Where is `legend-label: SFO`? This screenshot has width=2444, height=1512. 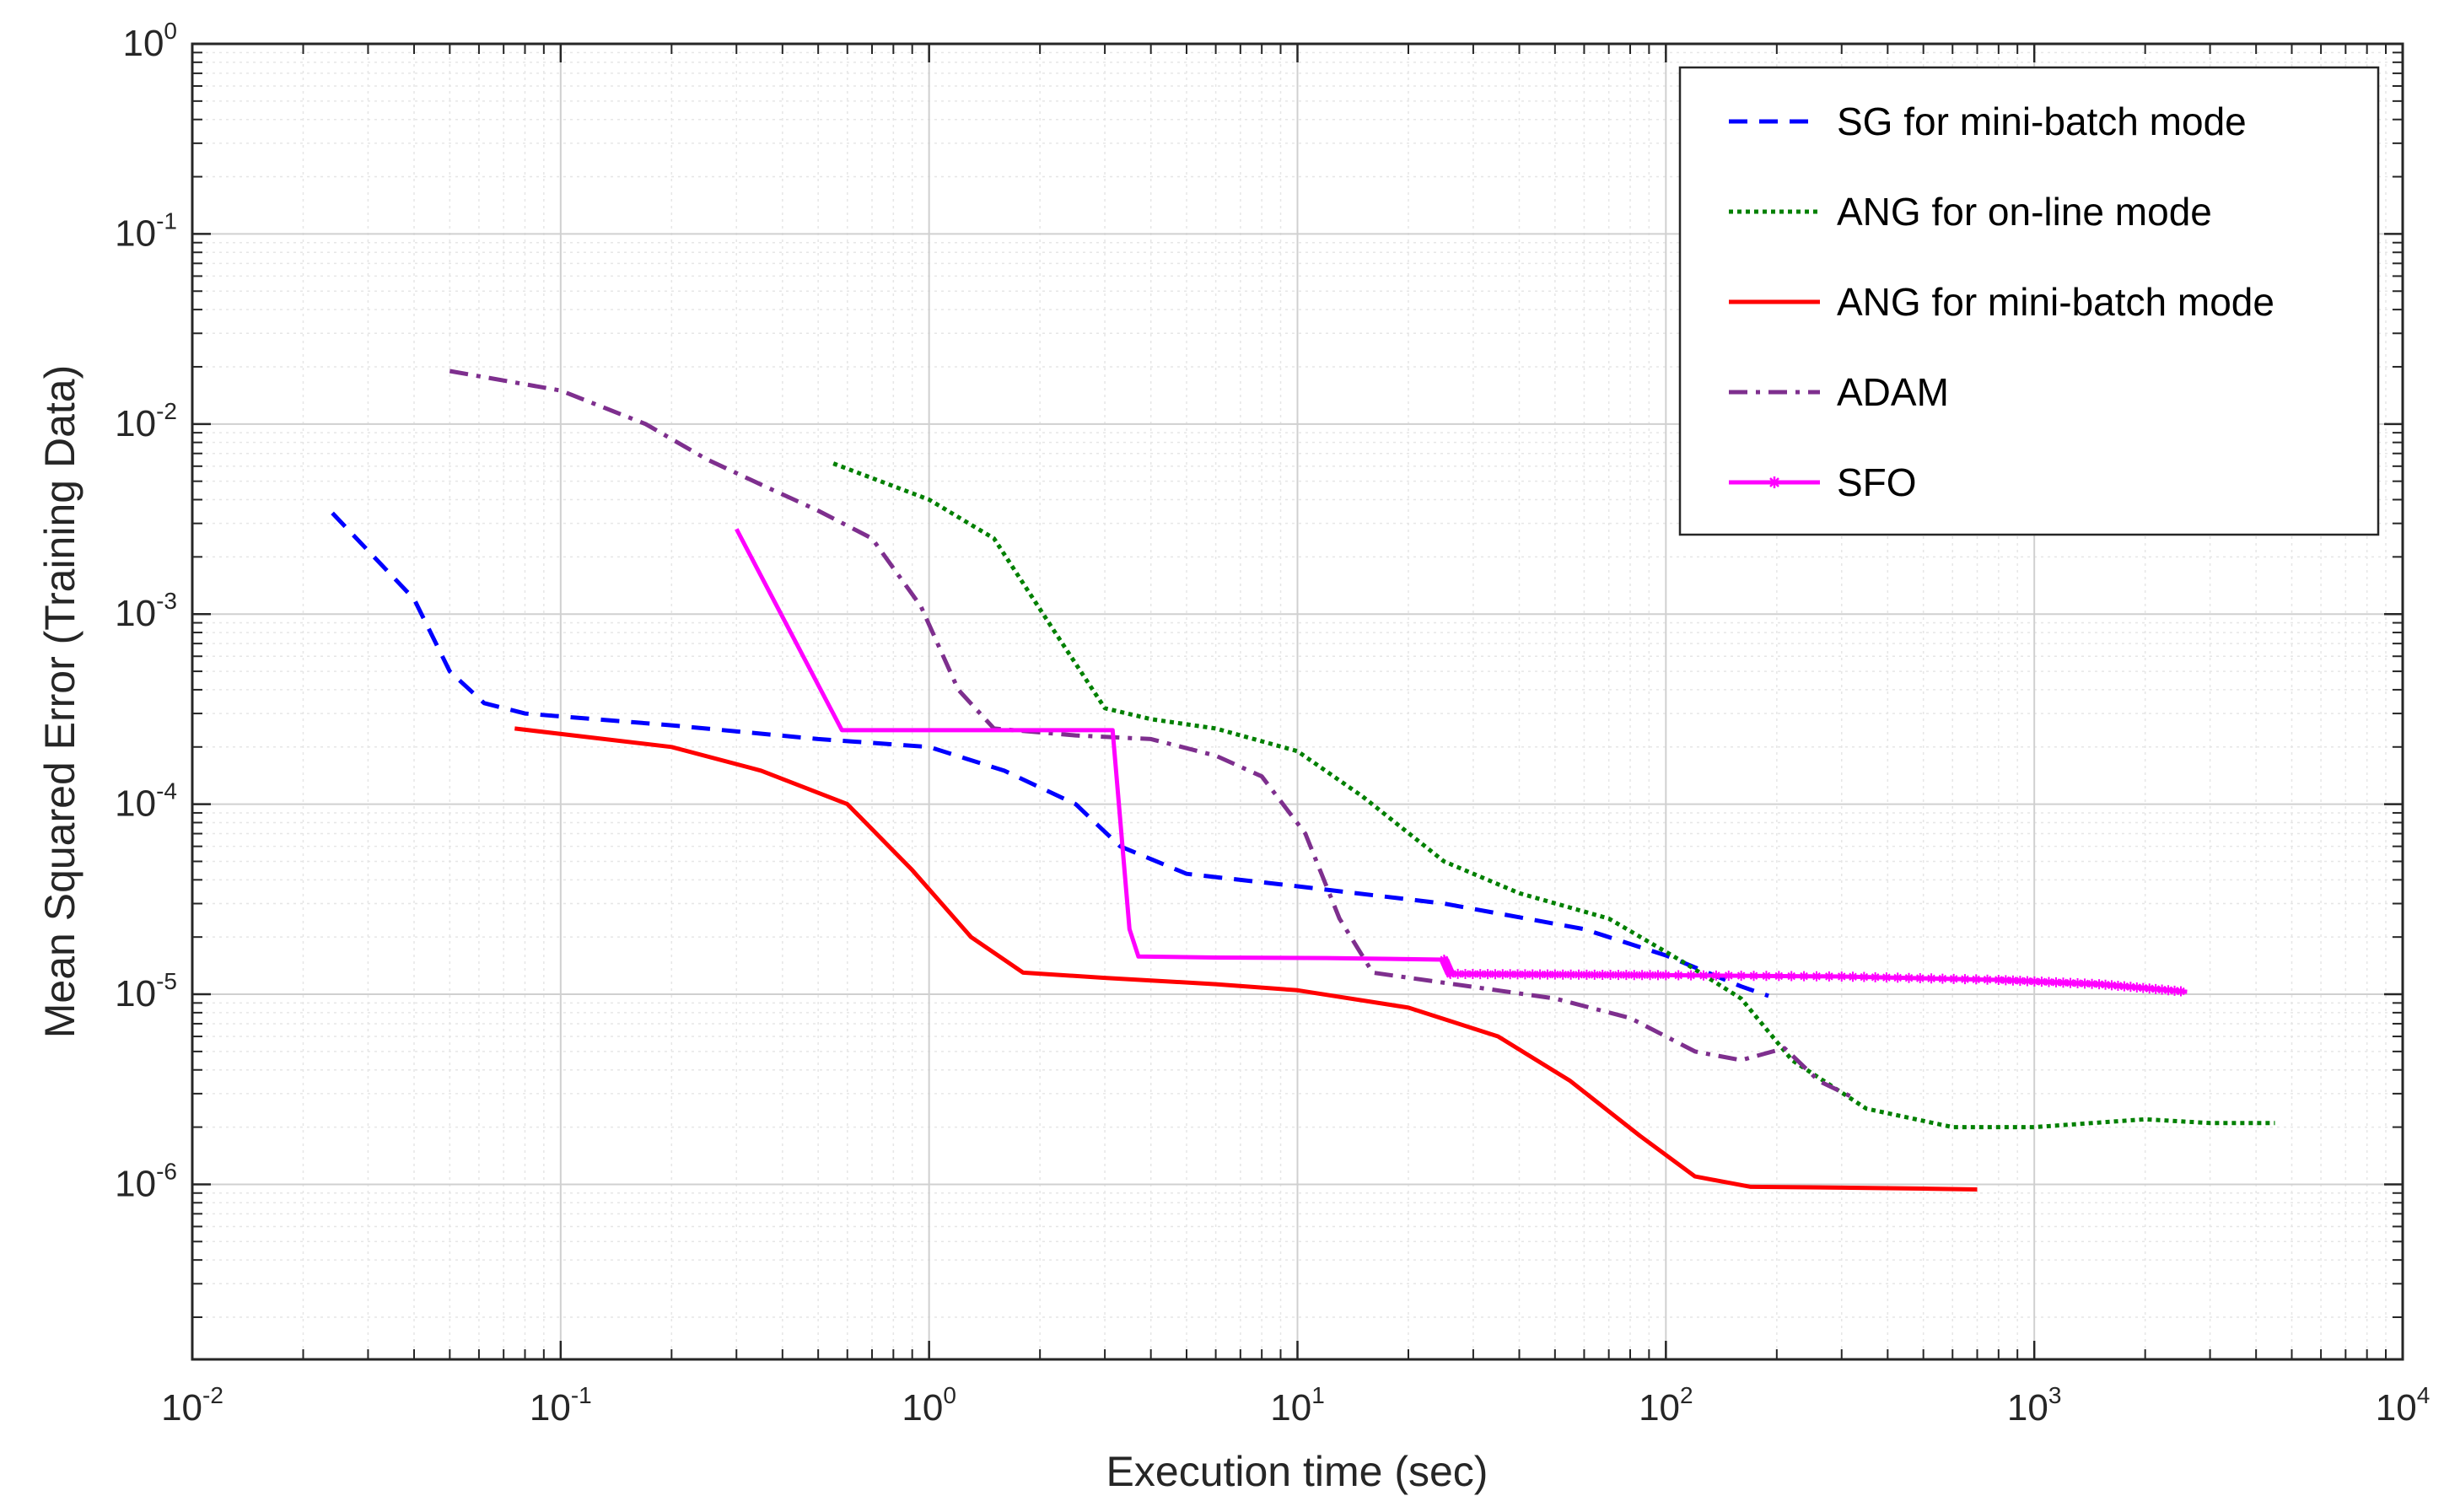
legend-label: SFO is located at coordinates (1877, 482).